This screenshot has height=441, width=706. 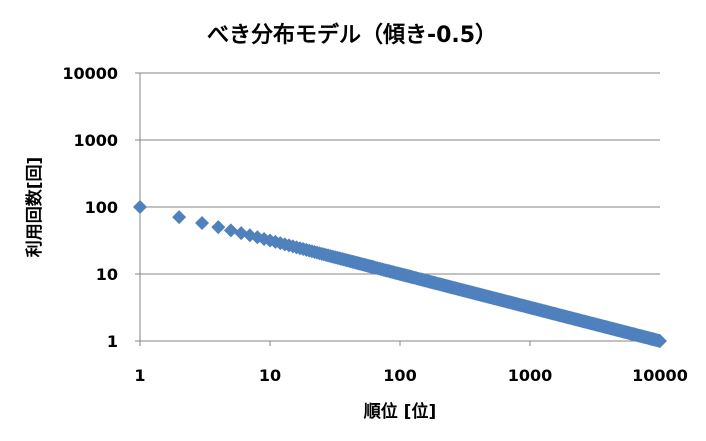 What do you see at coordinates (530, 375) in the screenshot?
I see `x-tick-label: 1000` at bounding box center [530, 375].